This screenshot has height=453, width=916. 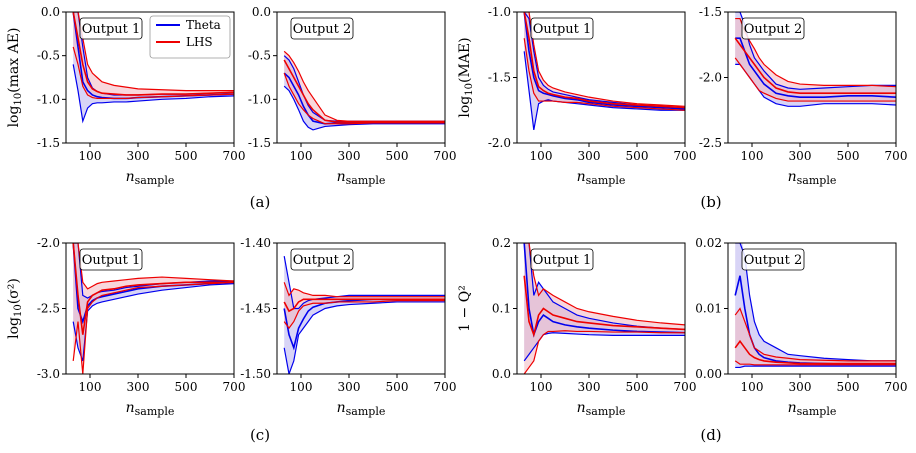 What do you see at coordinates (260, 435) in the screenshot?
I see `panel-tag: (c)` at bounding box center [260, 435].